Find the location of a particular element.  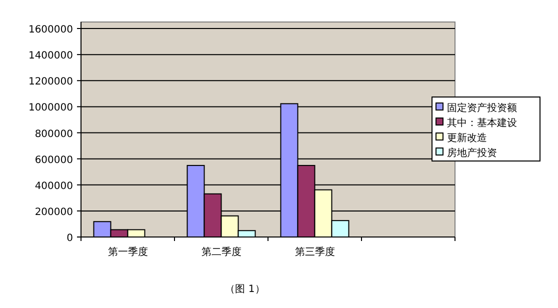

y-tick-label: 400000 is located at coordinates (53, 186).